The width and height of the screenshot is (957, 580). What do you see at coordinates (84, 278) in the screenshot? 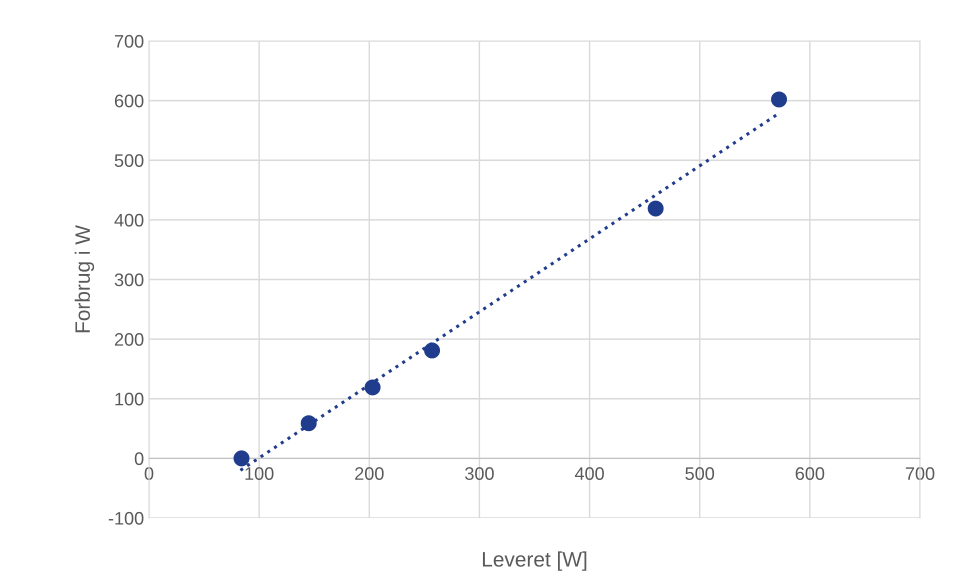
I see `y-axis-title: Forbrug i W` at bounding box center [84, 278].